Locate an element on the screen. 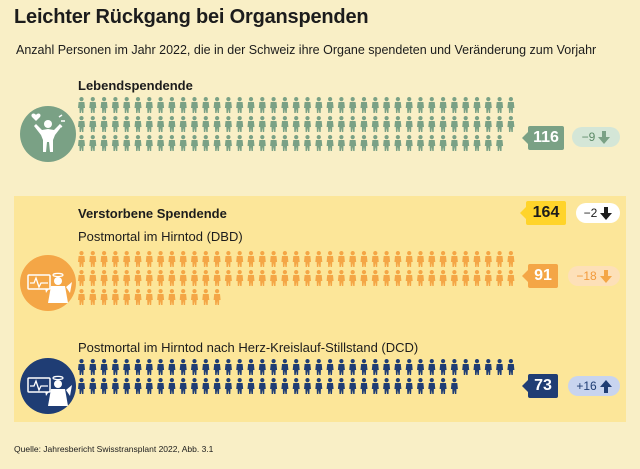 The height and width of the screenshot is (469, 640). living-value: 116 is located at coordinates (546, 137).